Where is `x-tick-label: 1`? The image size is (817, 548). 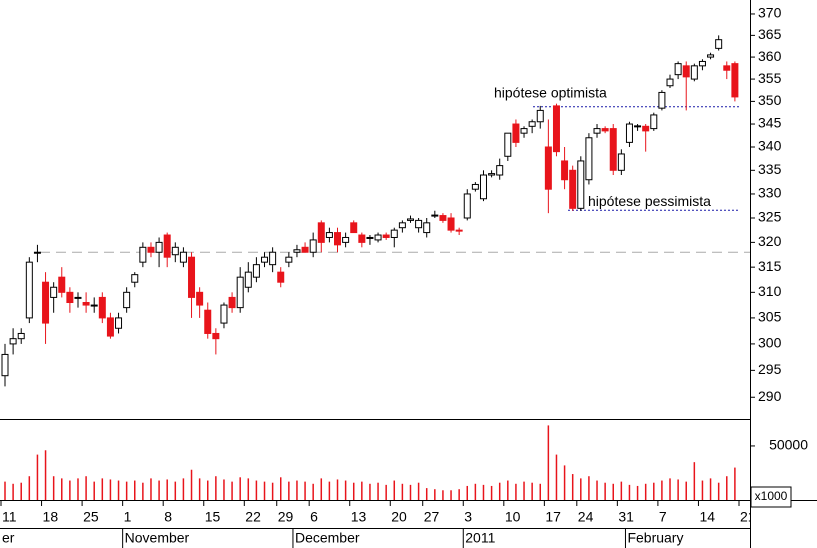
x-tick-label: 1 is located at coordinates (128, 517).